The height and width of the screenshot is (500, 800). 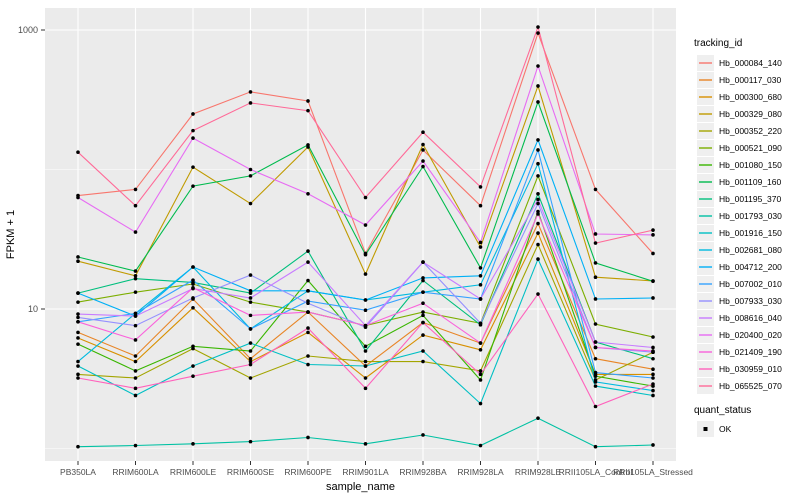 I want to click on x-tick-label: RRIM600PE, so click(x=308, y=472).